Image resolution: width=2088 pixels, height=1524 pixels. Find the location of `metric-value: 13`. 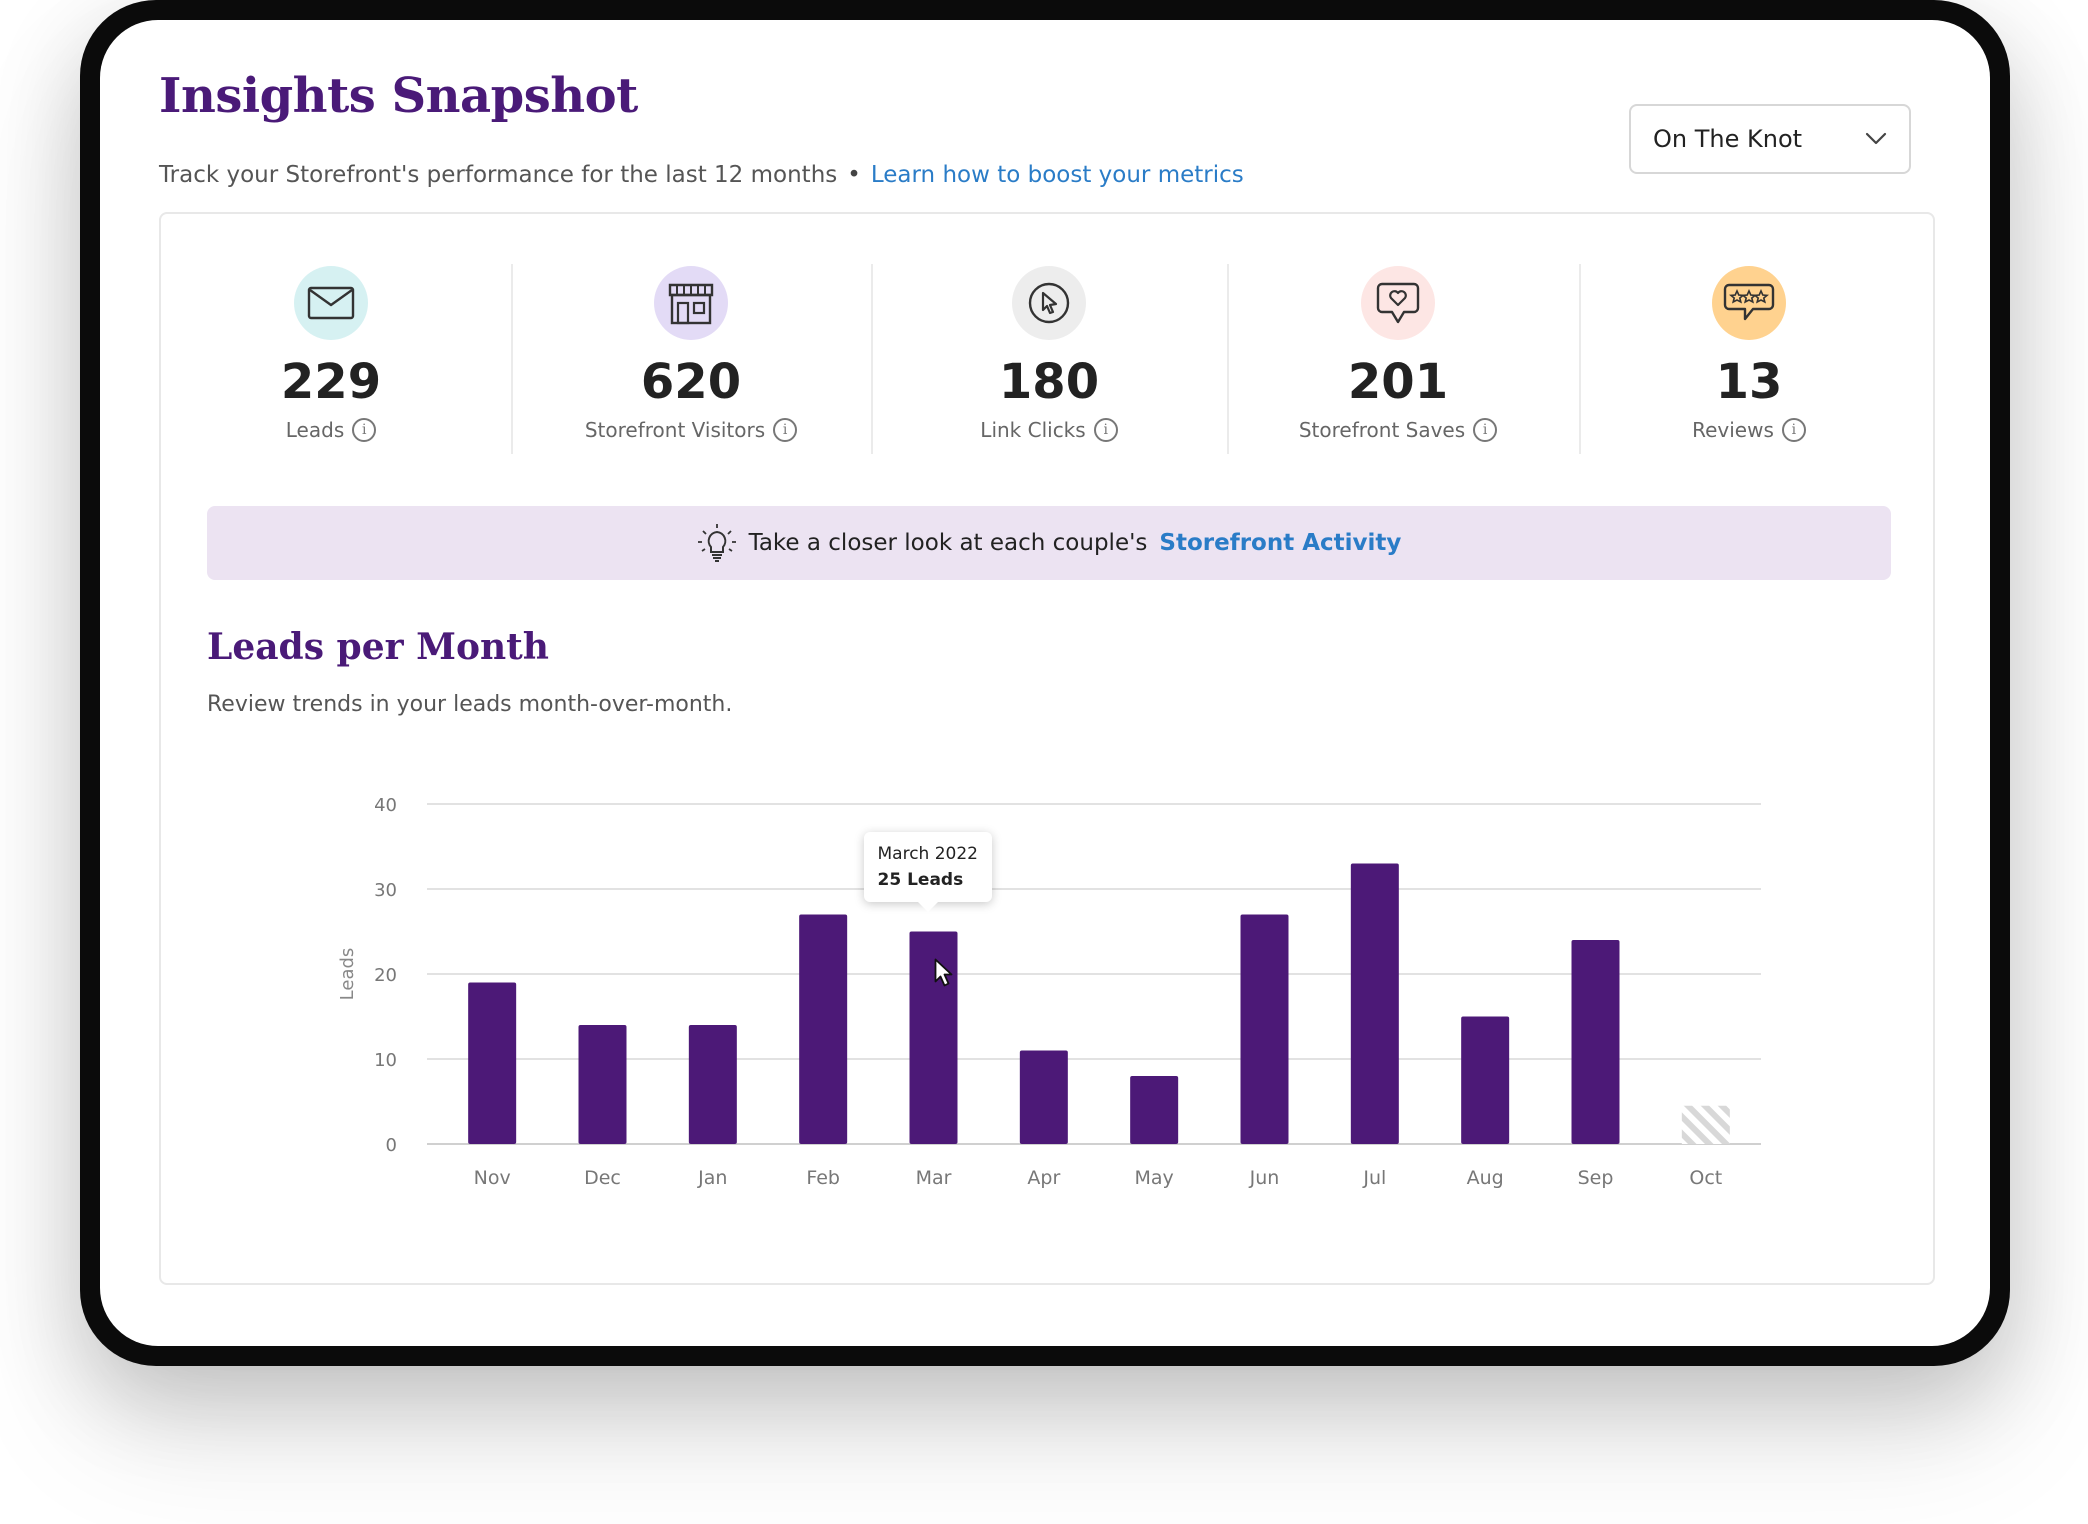

metric-value: 13 is located at coordinates (1749, 382).